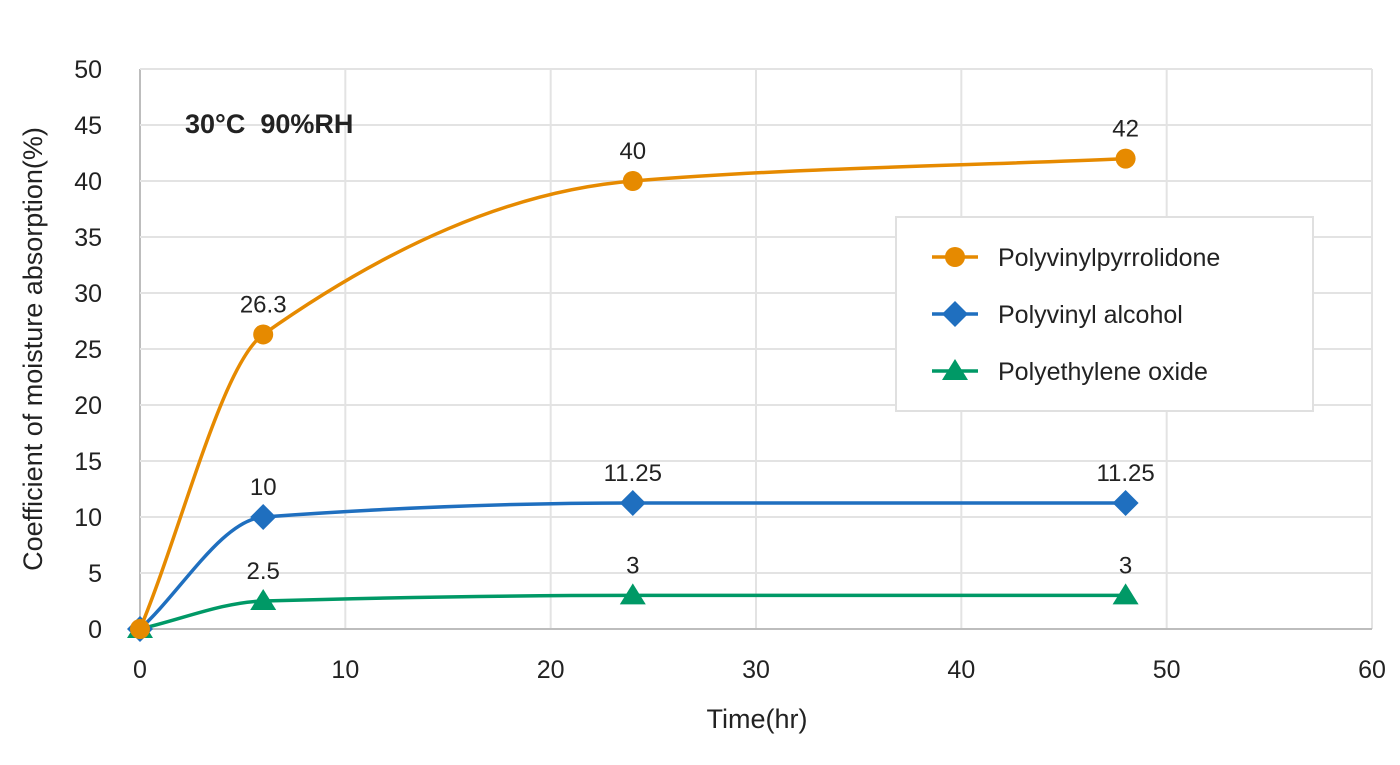 Image resolution: width=1400 pixels, height=765 pixels. Describe the element at coordinates (1372, 670) in the screenshot. I see `x-tick-label: 60` at that location.